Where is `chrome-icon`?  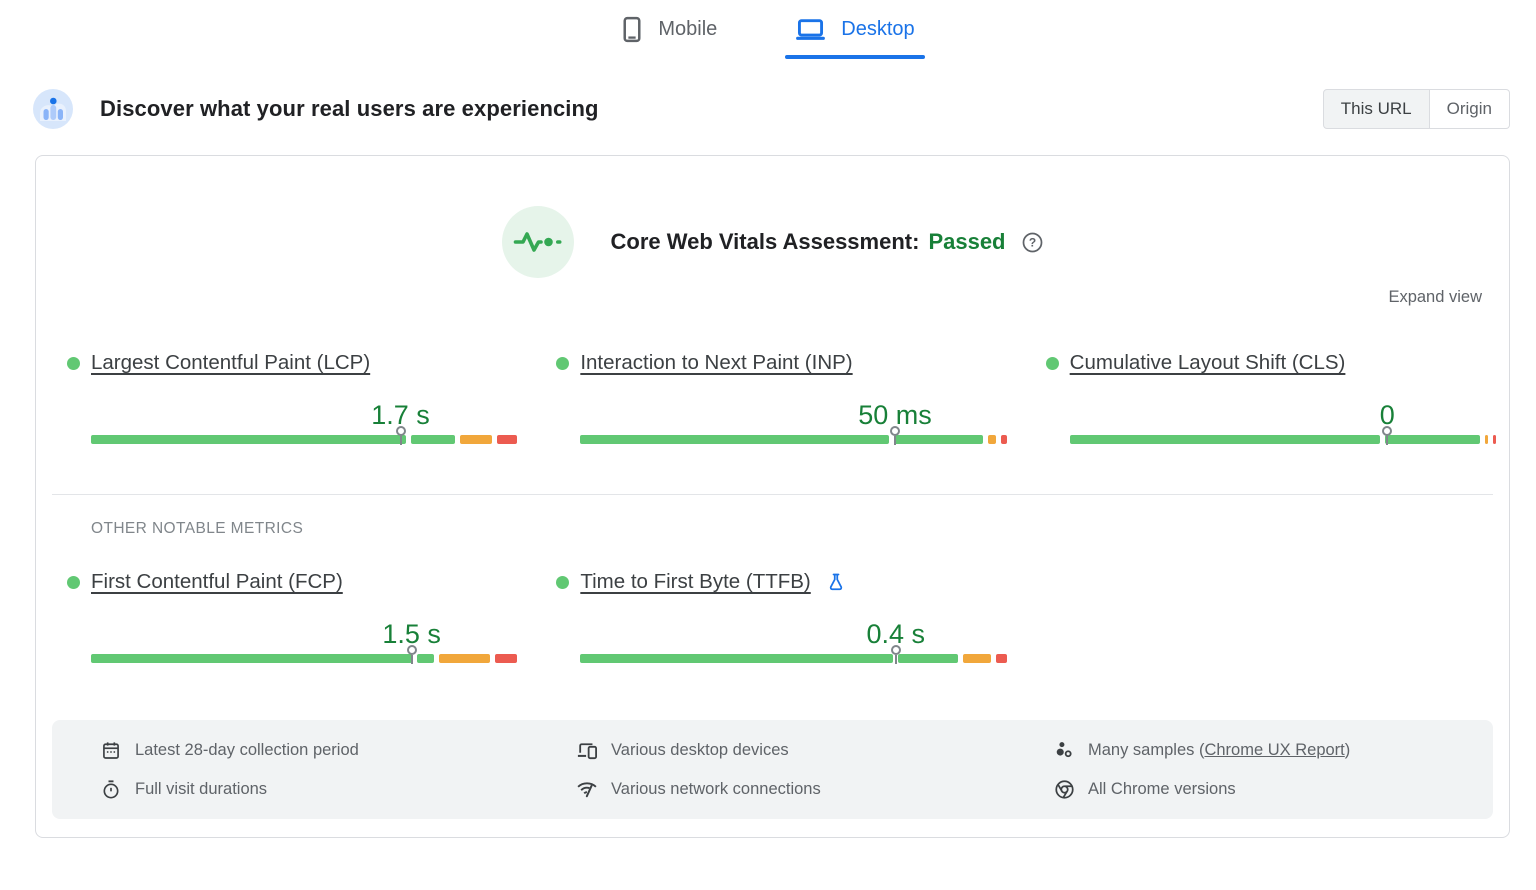 chrome-icon is located at coordinates (1064, 789).